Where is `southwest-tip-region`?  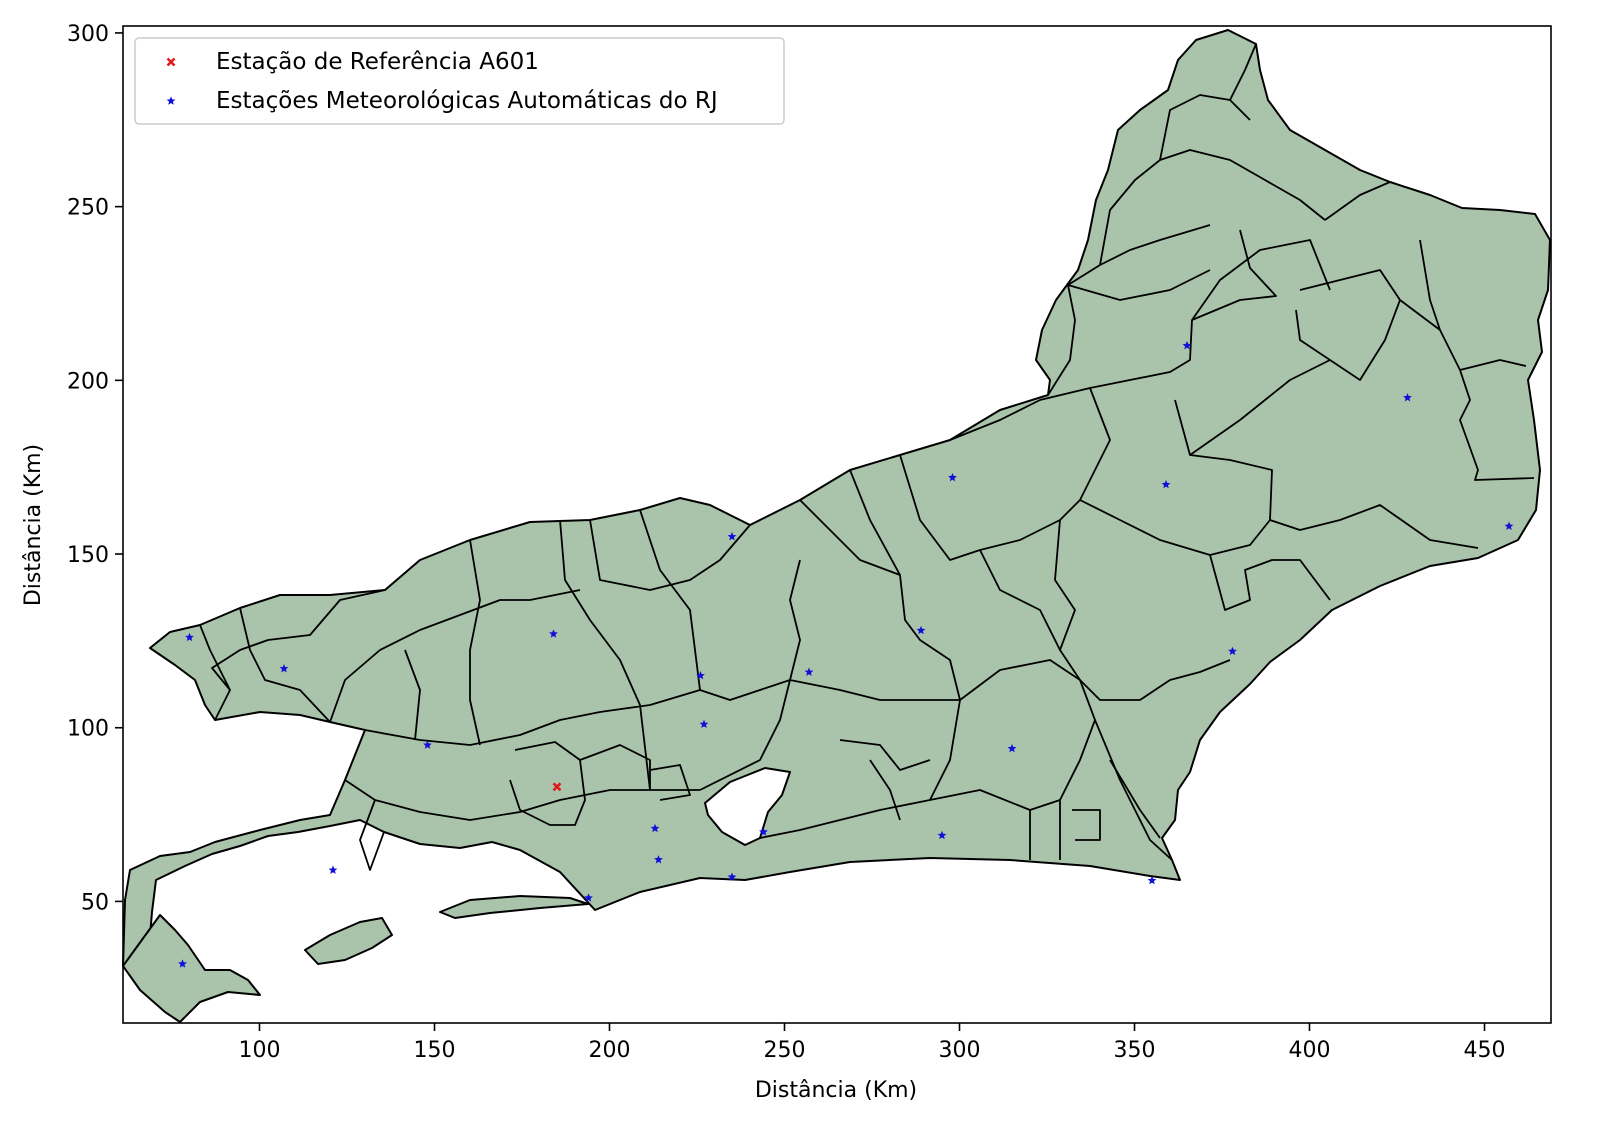
southwest-tip-region is located at coordinates (191, 968).